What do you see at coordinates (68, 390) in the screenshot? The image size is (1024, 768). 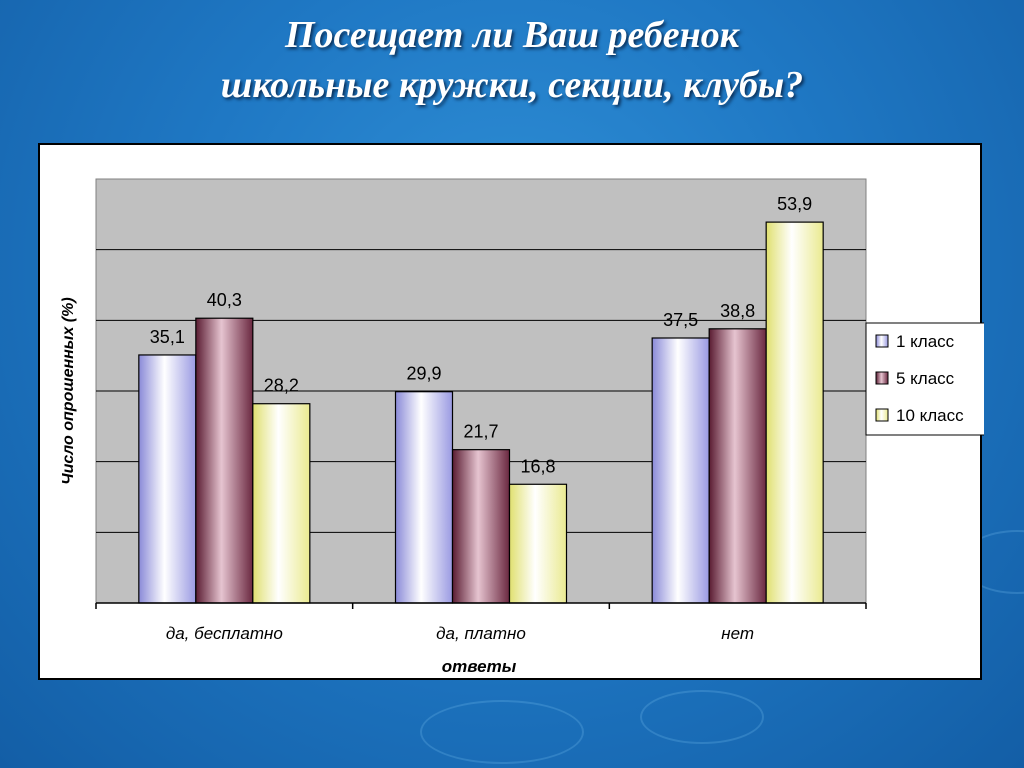 I see `y-axis-title: Число опрошенных (%)` at bounding box center [68, 390].